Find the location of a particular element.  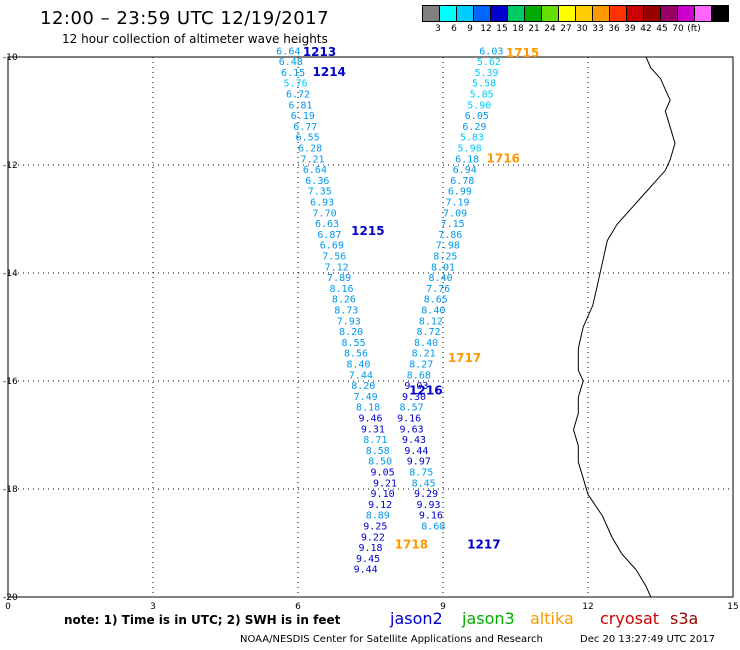

wave-height-value: 8.01 is located at coordinates (443, 267).